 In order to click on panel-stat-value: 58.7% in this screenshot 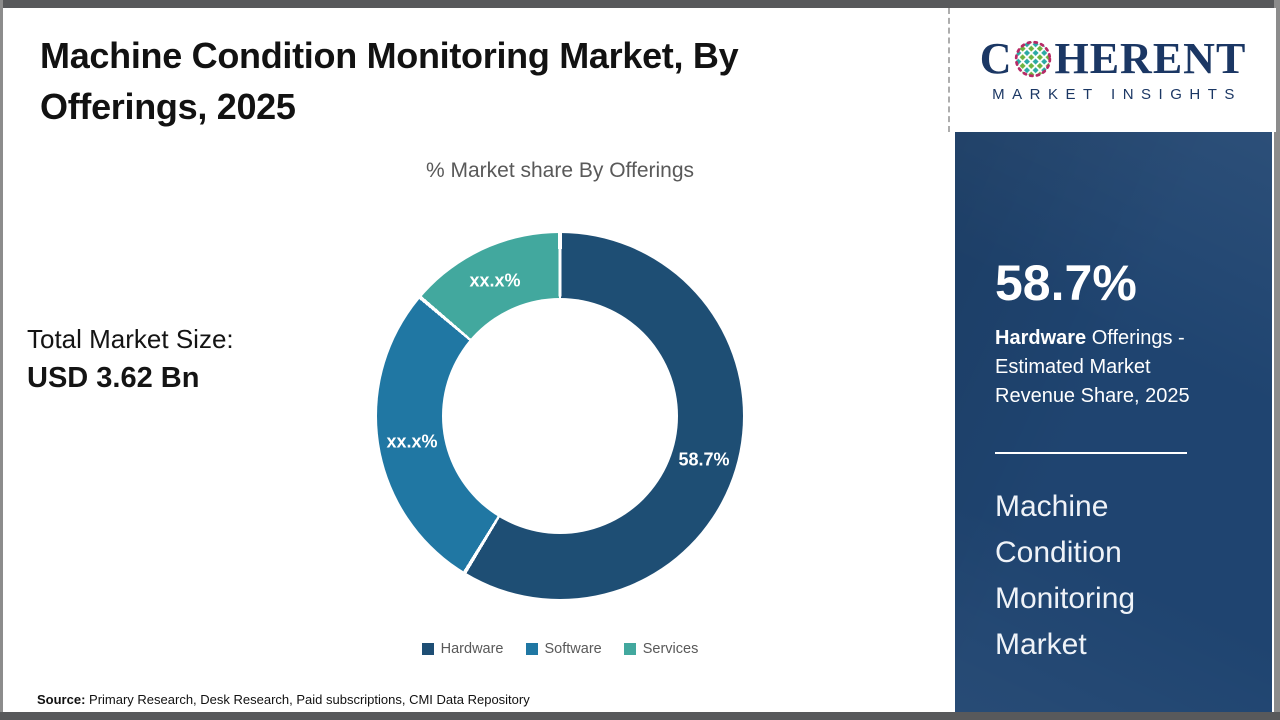, I will do `click(1066, 283)`.